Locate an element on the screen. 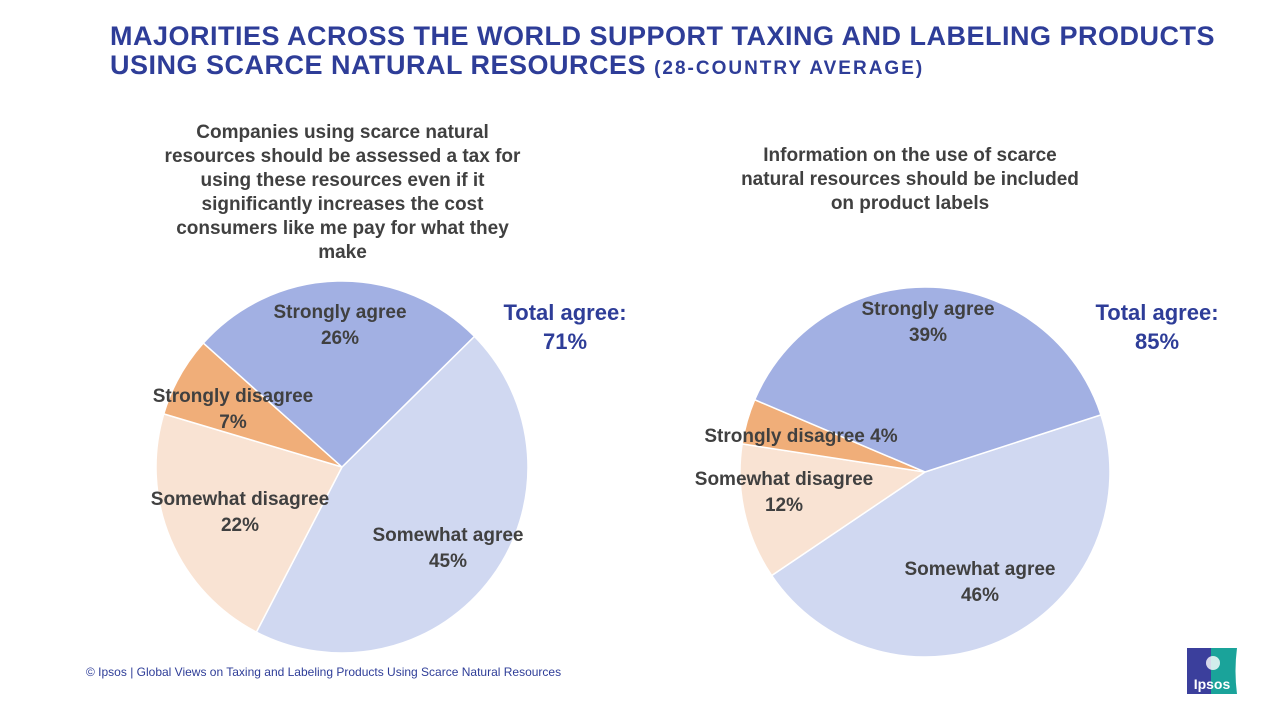 The width and height of the screenshot is (1280, 720). slice-label: Strongly agree 26% is located at coordinates (339, 325).